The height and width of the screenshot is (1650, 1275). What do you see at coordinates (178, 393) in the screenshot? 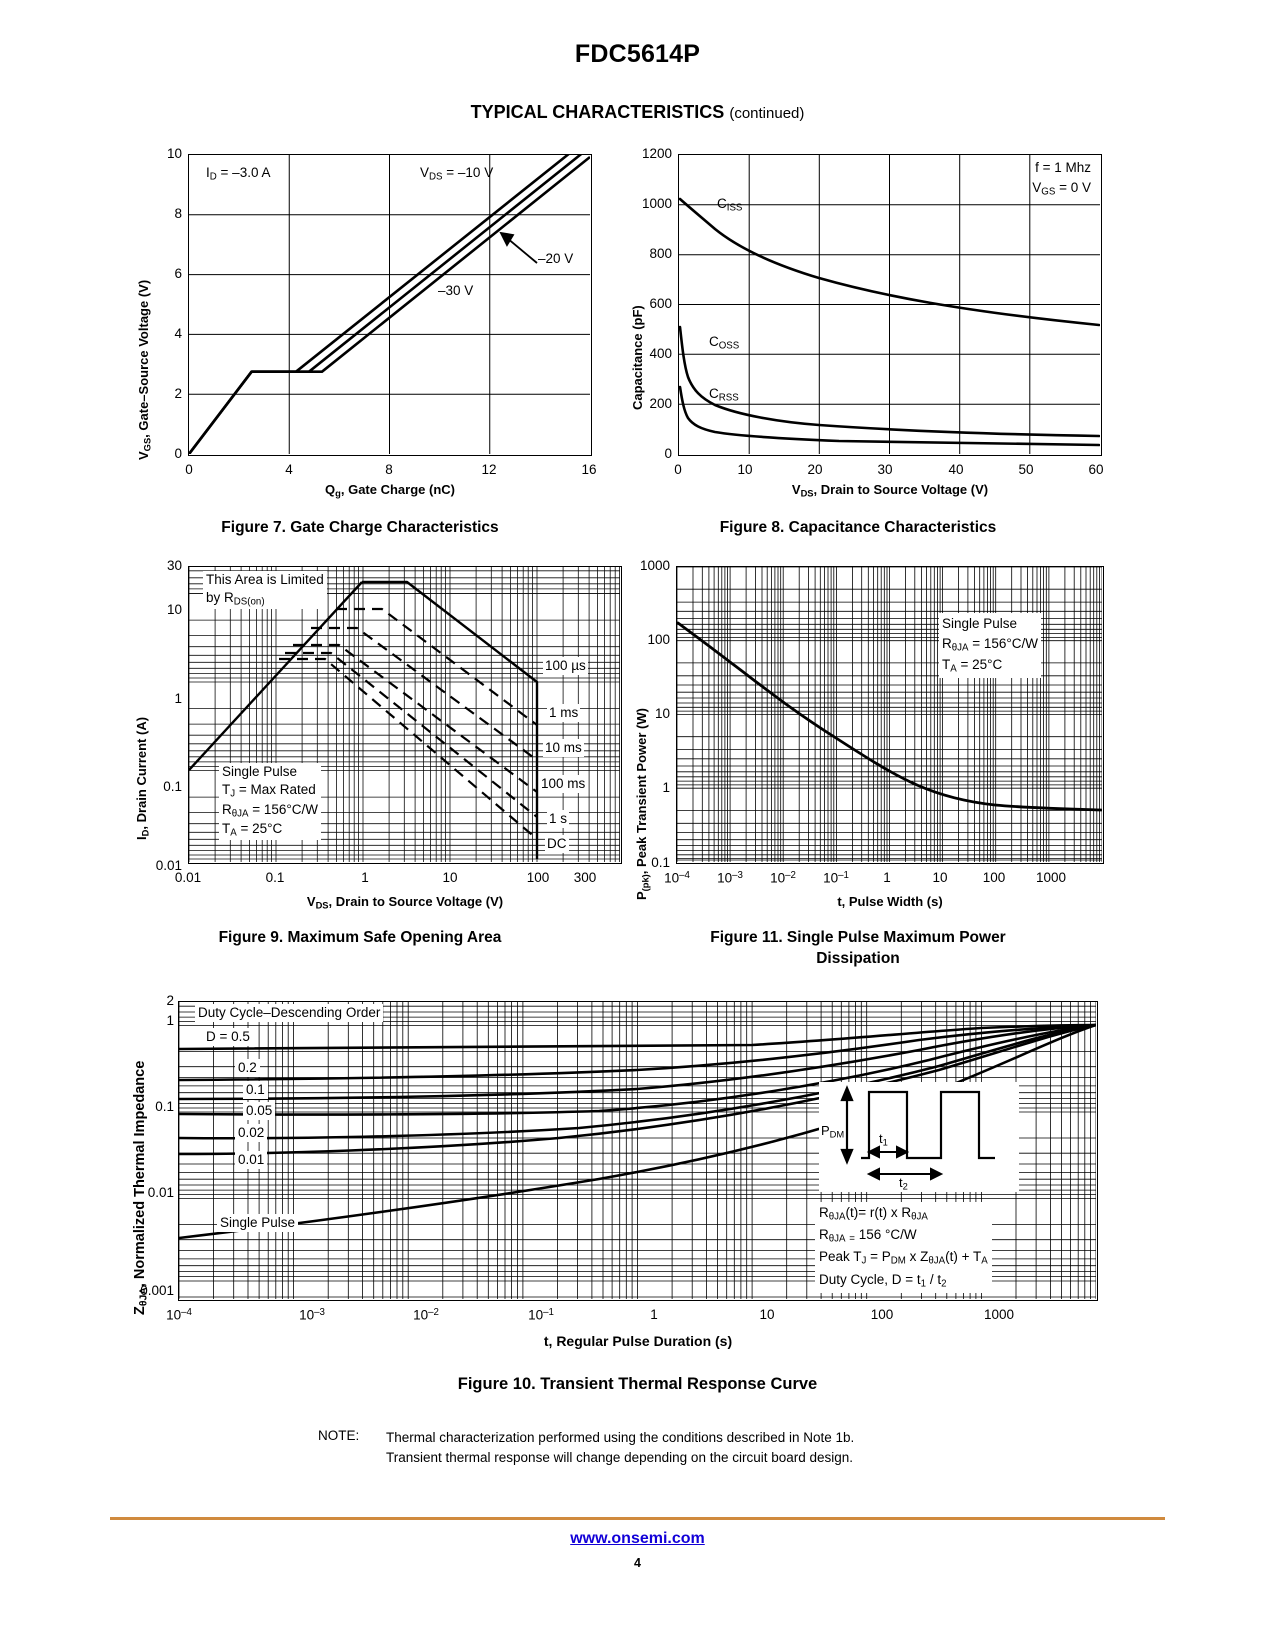
I see `figure-7-ytick-2: 2` at bounding box center [178, 393].